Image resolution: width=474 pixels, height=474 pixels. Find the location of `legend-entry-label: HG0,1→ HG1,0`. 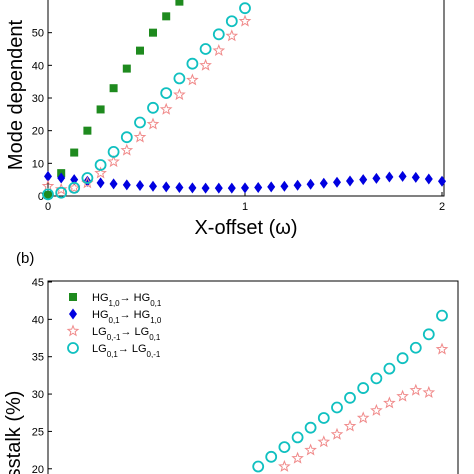

legend-entry-label: HG0,1→ HG1,0 is located at coordinates (127, 317).